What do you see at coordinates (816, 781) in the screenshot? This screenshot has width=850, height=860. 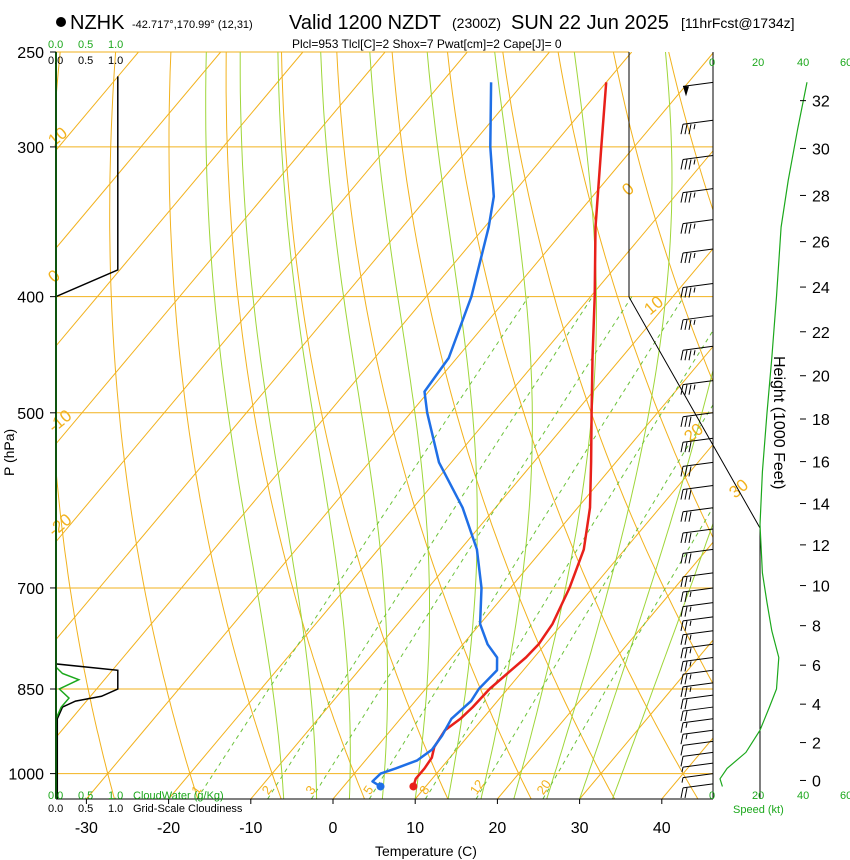 I see `height-tick-label-0: 0` at bounding box center [816, 781].